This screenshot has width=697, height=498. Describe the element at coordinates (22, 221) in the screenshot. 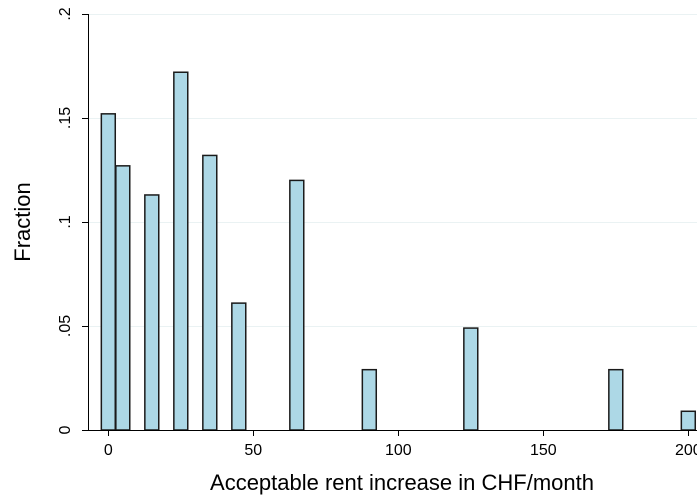

I see `y-axis-title: Fraction` at that location.